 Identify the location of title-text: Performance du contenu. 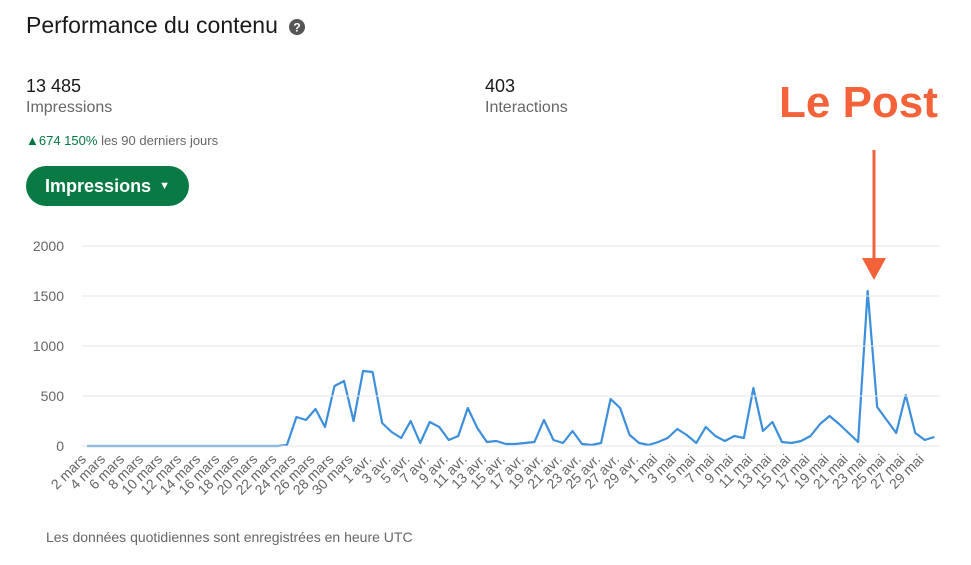
(152, 25).